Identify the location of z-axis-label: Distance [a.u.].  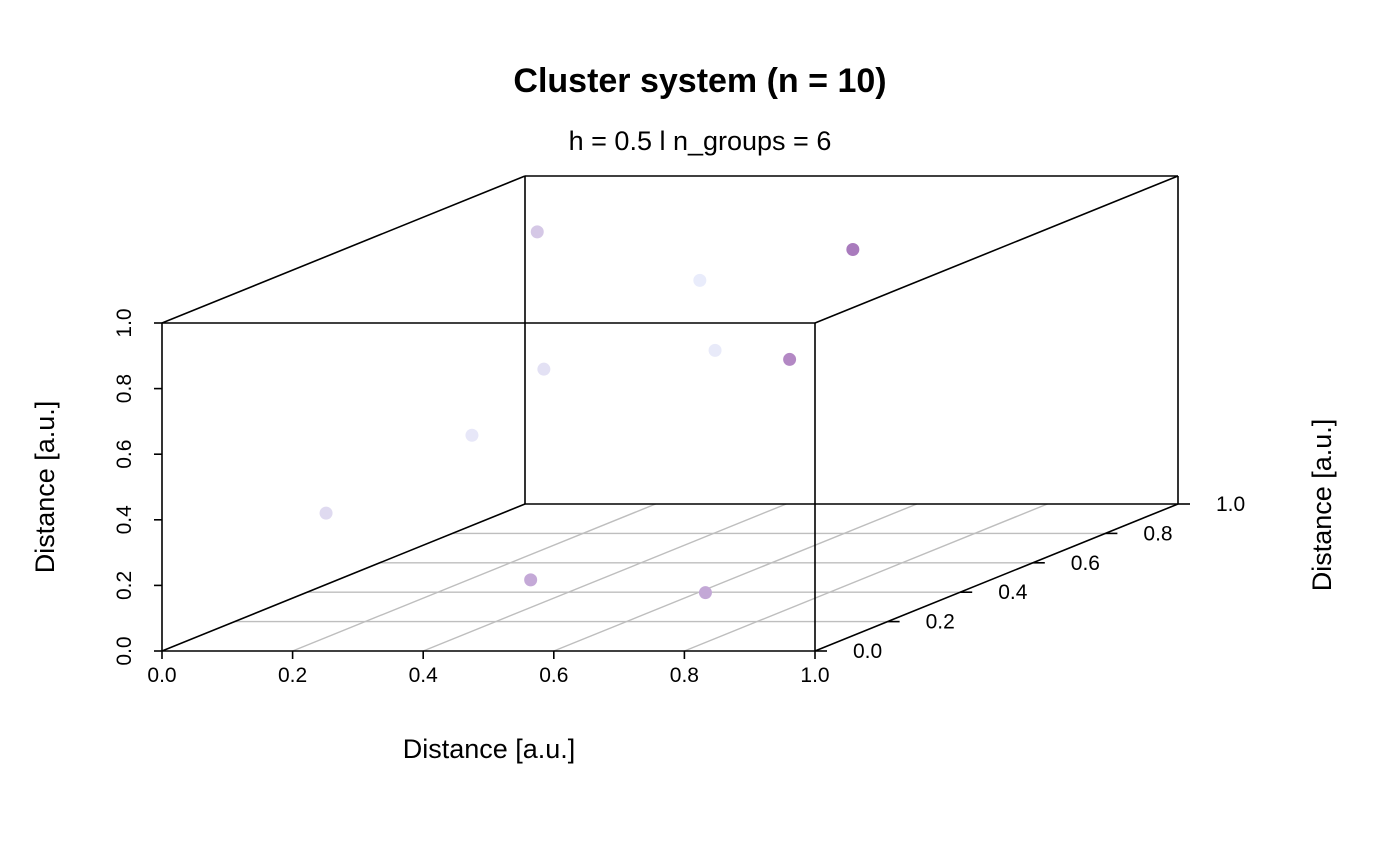
(45, 487).